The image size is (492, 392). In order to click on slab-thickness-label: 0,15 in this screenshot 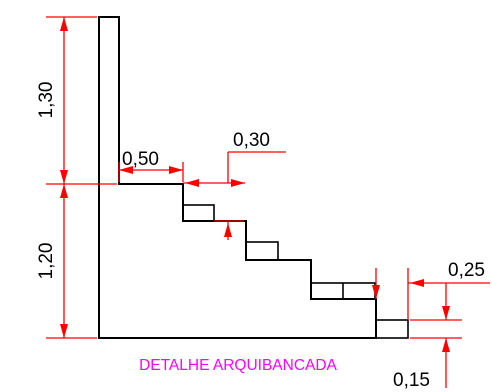, I will do `click(411, 380)`.